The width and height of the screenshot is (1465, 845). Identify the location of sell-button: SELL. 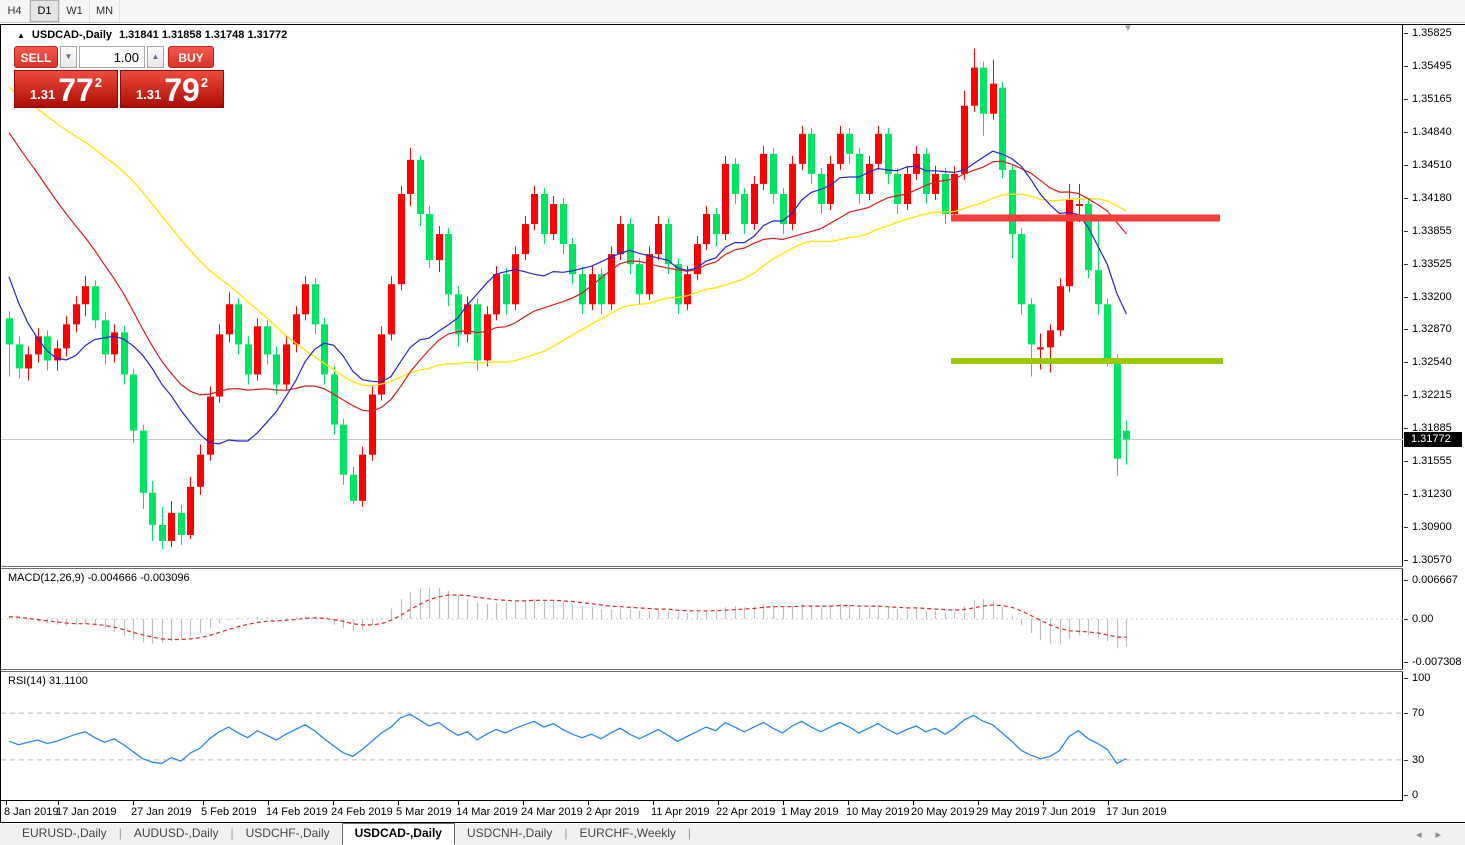
(36, 57).